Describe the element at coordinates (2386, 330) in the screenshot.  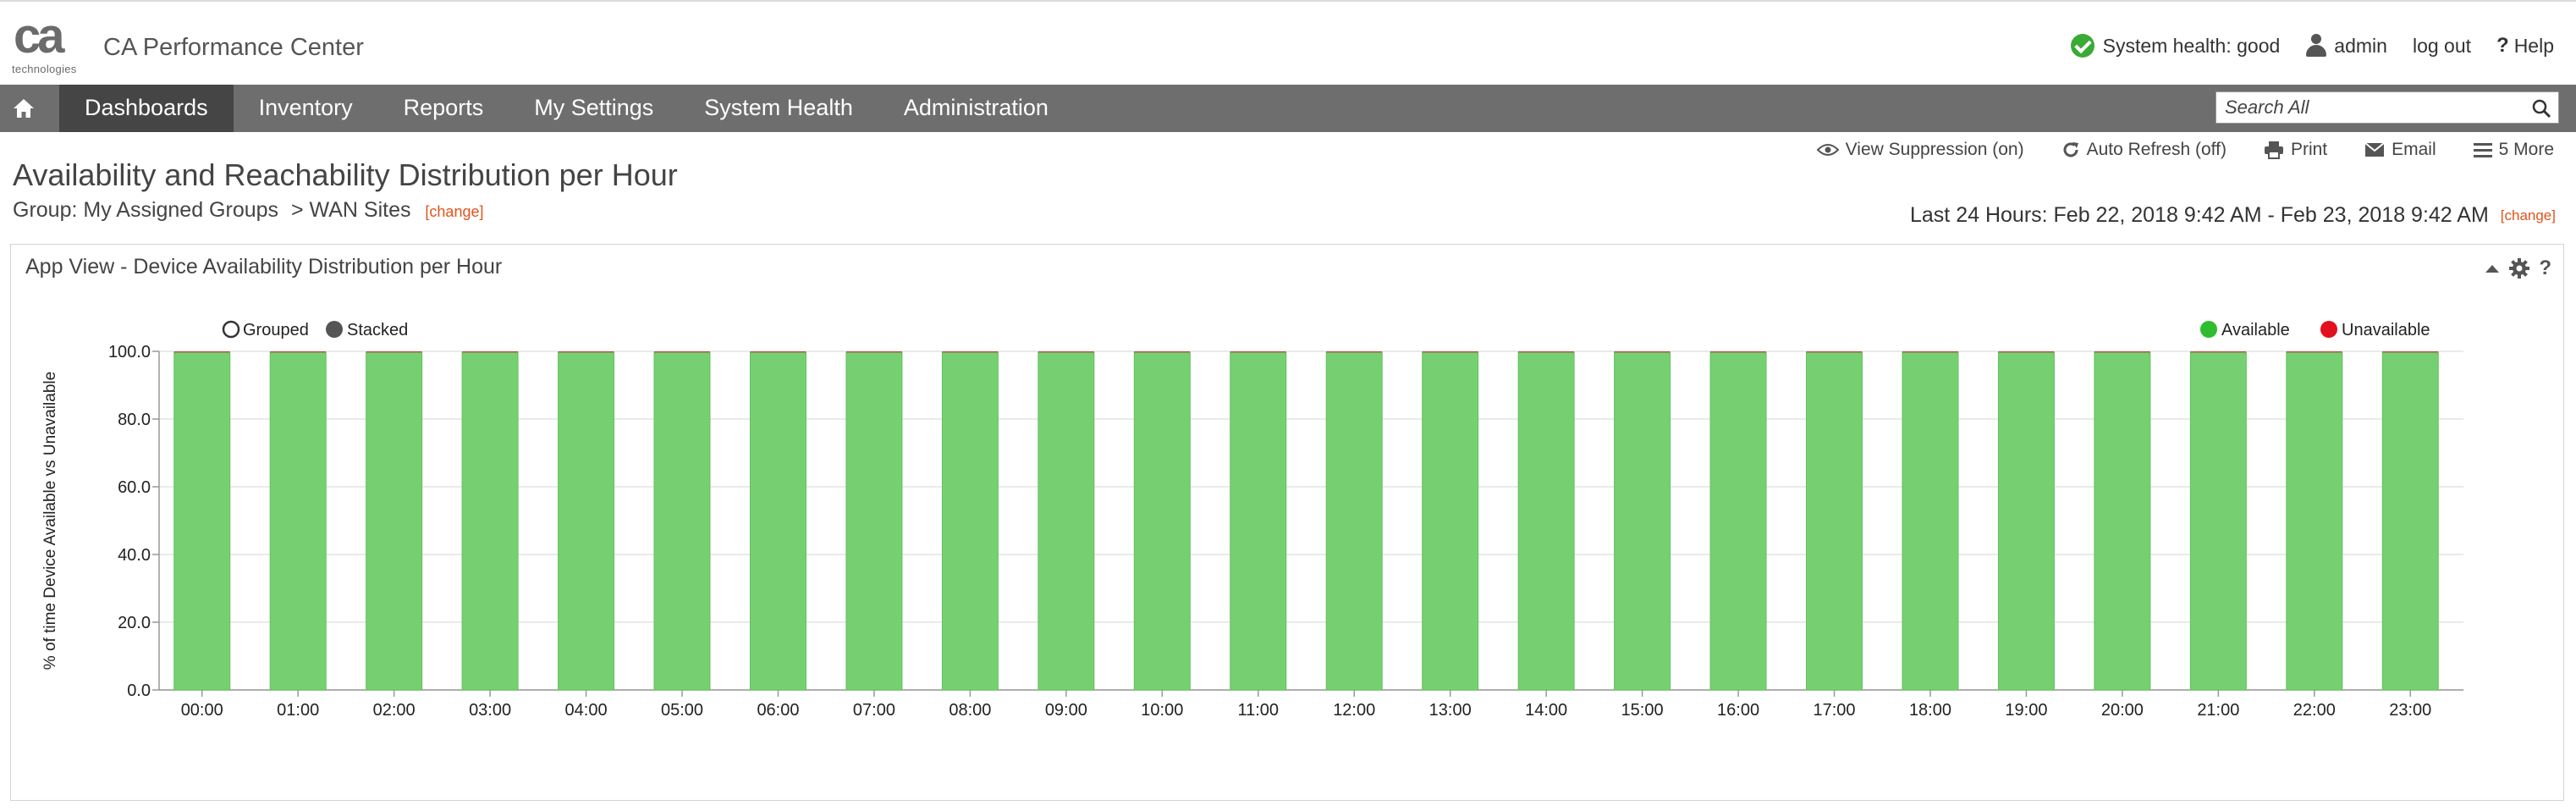
I see `legend-unavailable-label: Unavailable` at that location.